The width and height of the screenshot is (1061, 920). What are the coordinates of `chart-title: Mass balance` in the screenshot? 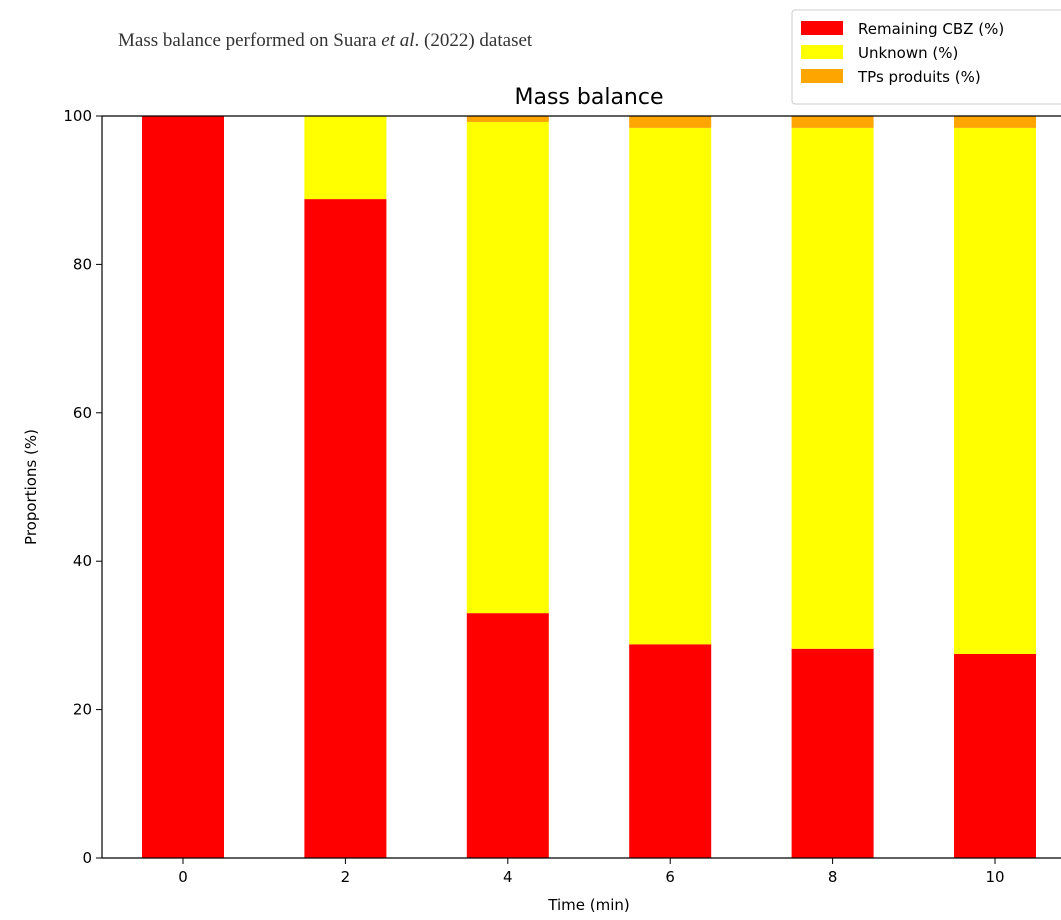 It's located at (589, 97).